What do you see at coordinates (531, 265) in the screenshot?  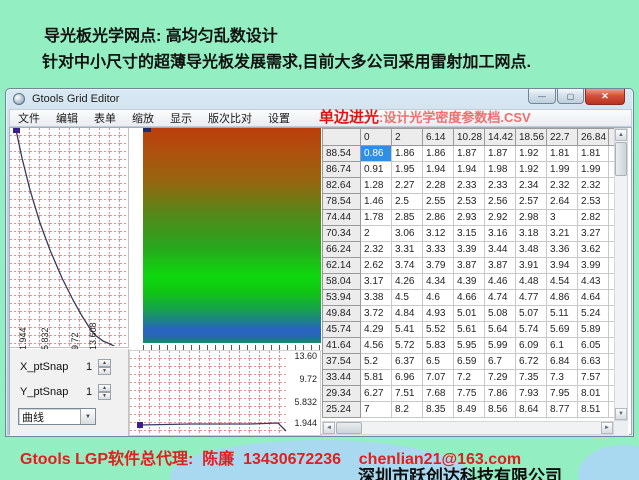 I see `cell-r7-c5: 3.91` at bounding box center [531, 265].